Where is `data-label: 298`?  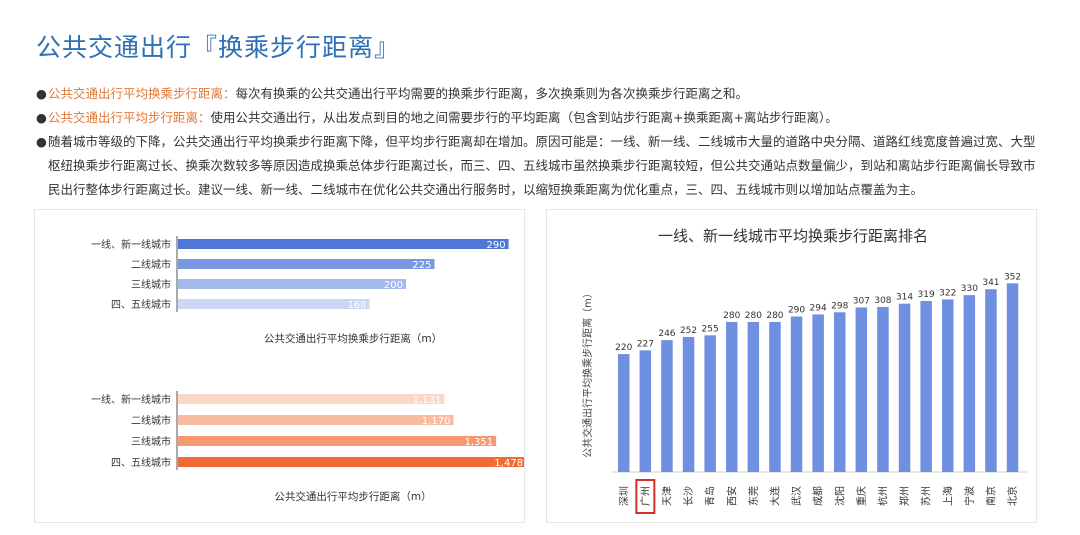 data-label: 298 is located at coordinates (839, 306).